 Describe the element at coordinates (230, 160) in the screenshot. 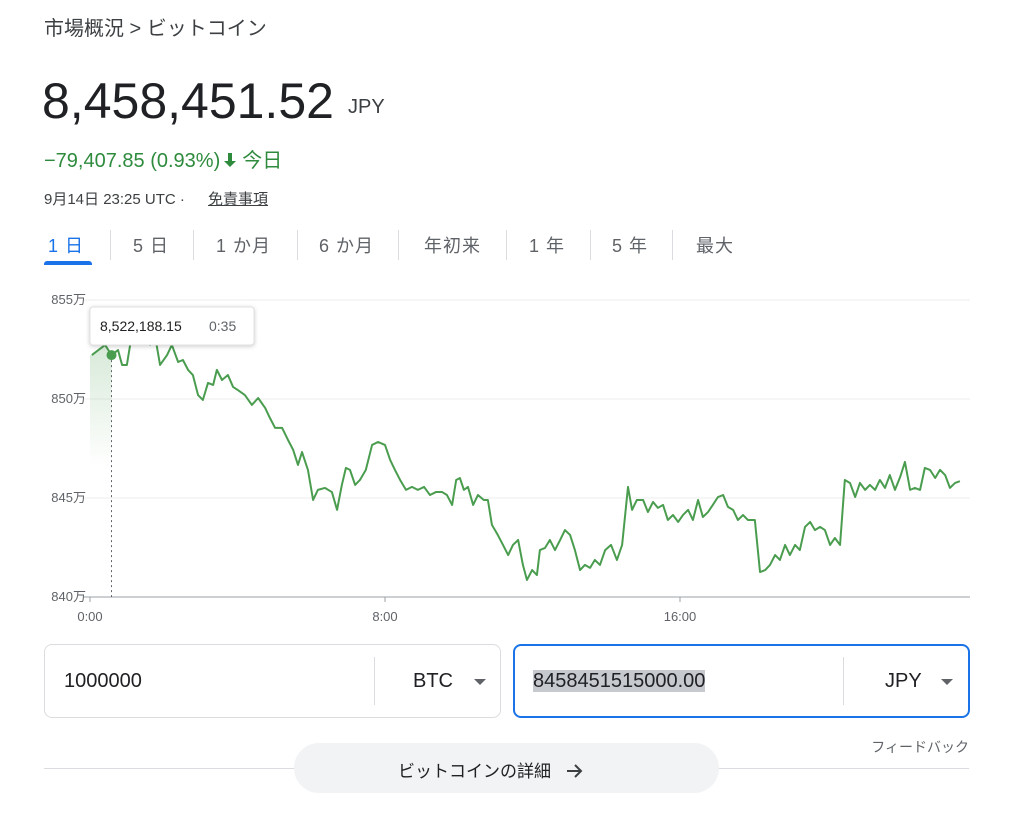

I see `down-arrow` at that location.